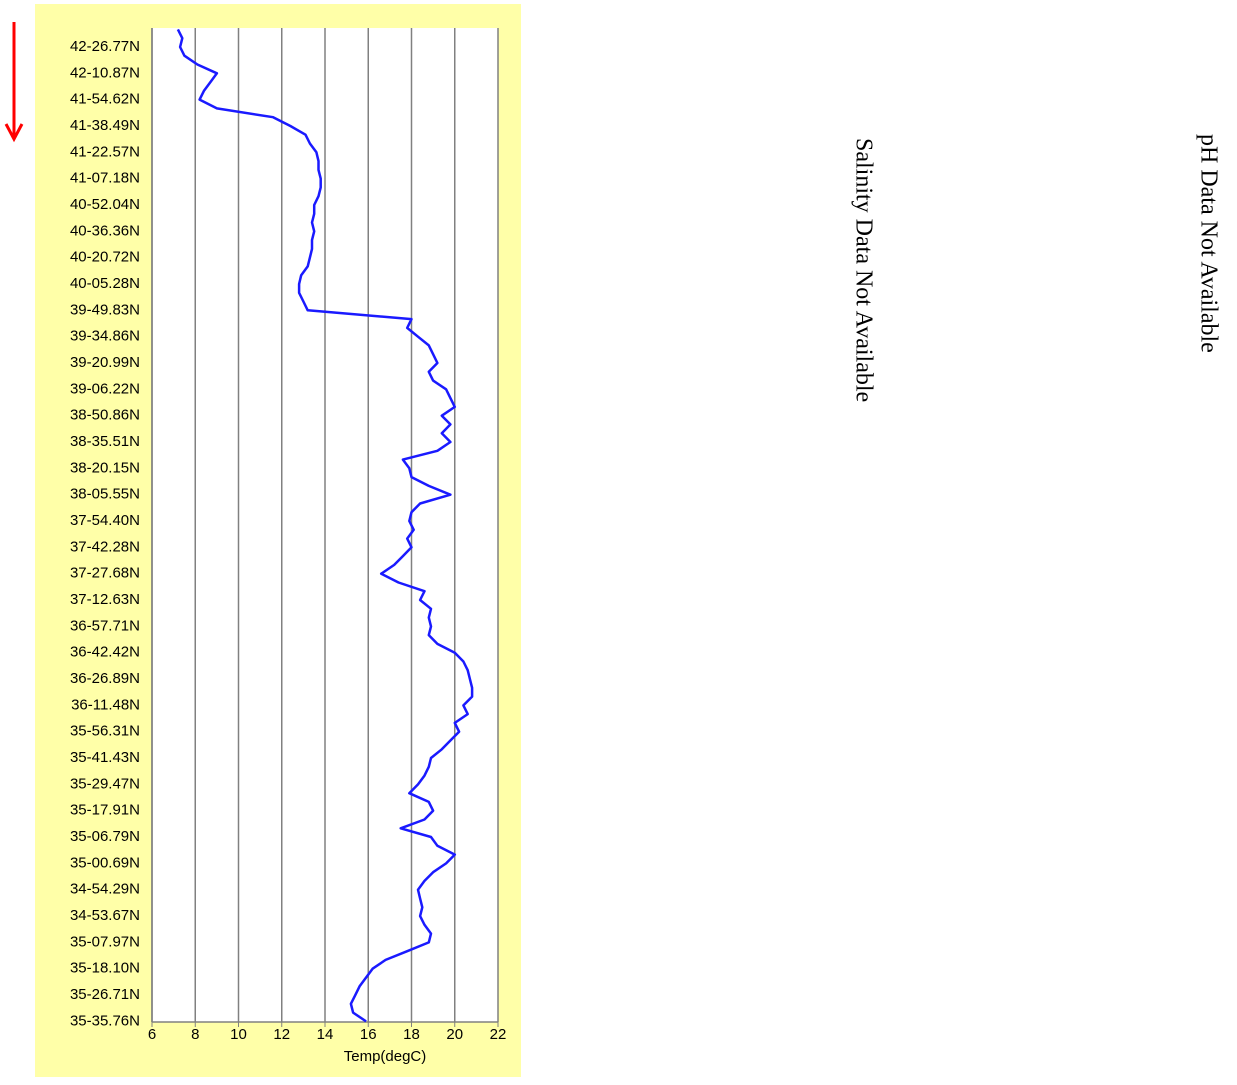  Describe the element at coordinates (105, 362) in the screenshot. I see `y-tick-label: 39-20.99N` at that location.